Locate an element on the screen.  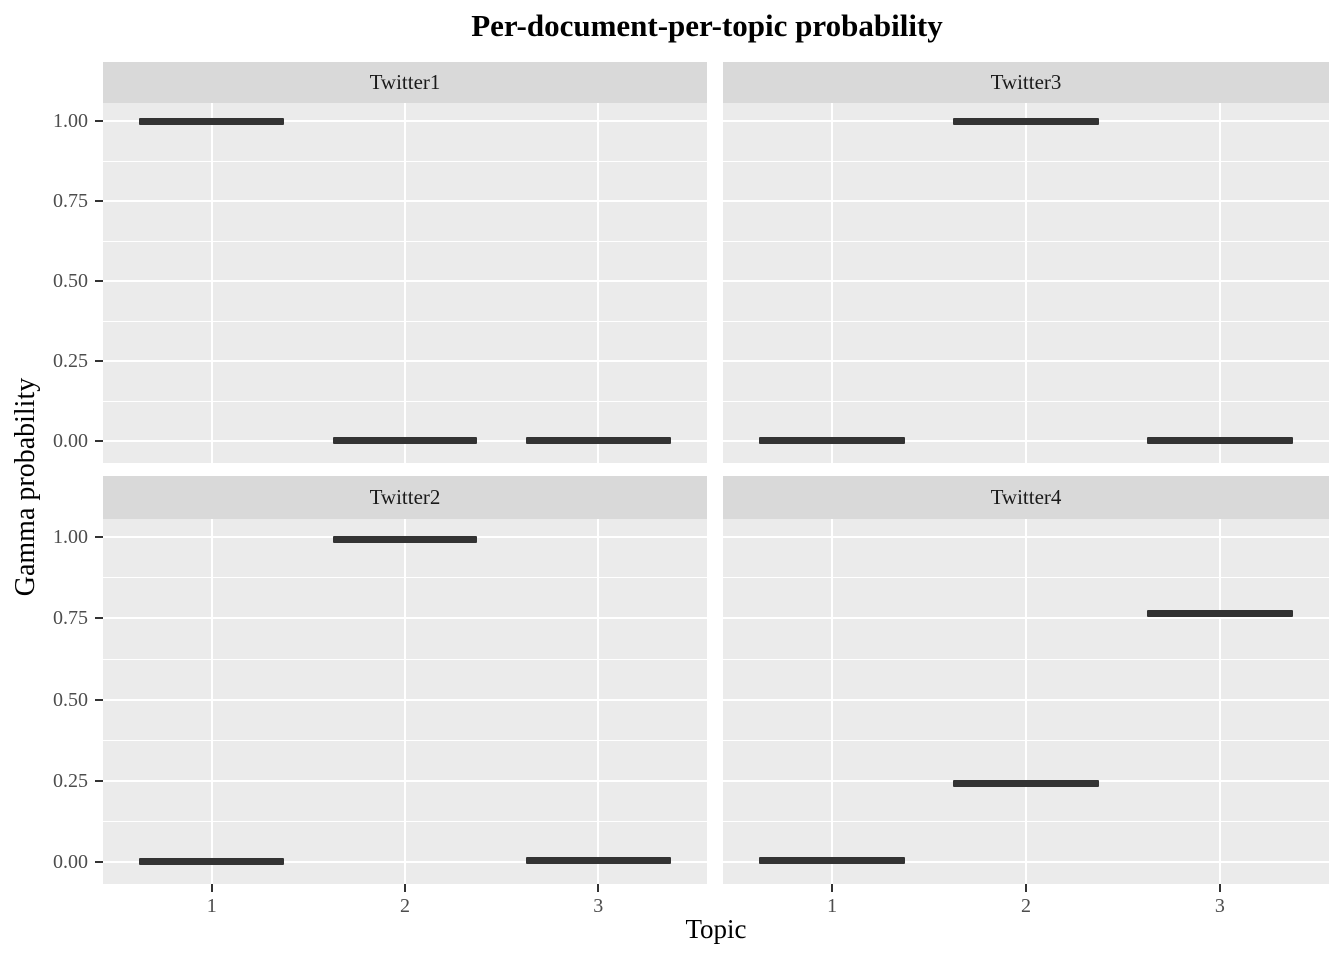
gamma-segment-twitter1-topic1 is located at coordinates (212, 122).